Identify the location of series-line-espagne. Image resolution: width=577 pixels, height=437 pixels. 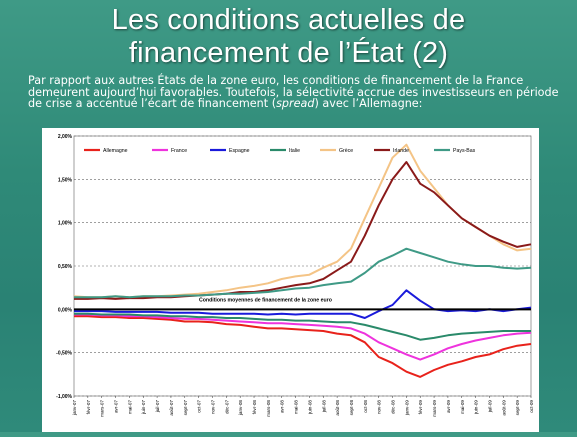
(303, 304).